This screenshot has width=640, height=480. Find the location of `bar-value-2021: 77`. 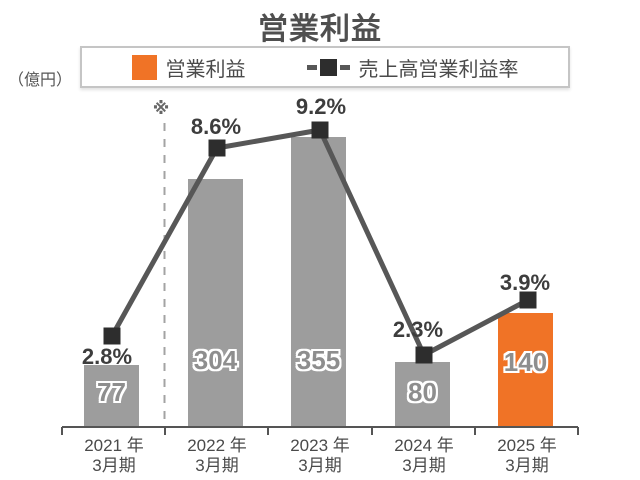

bar-value-2021: 77 is located at coordinates (111, 392).